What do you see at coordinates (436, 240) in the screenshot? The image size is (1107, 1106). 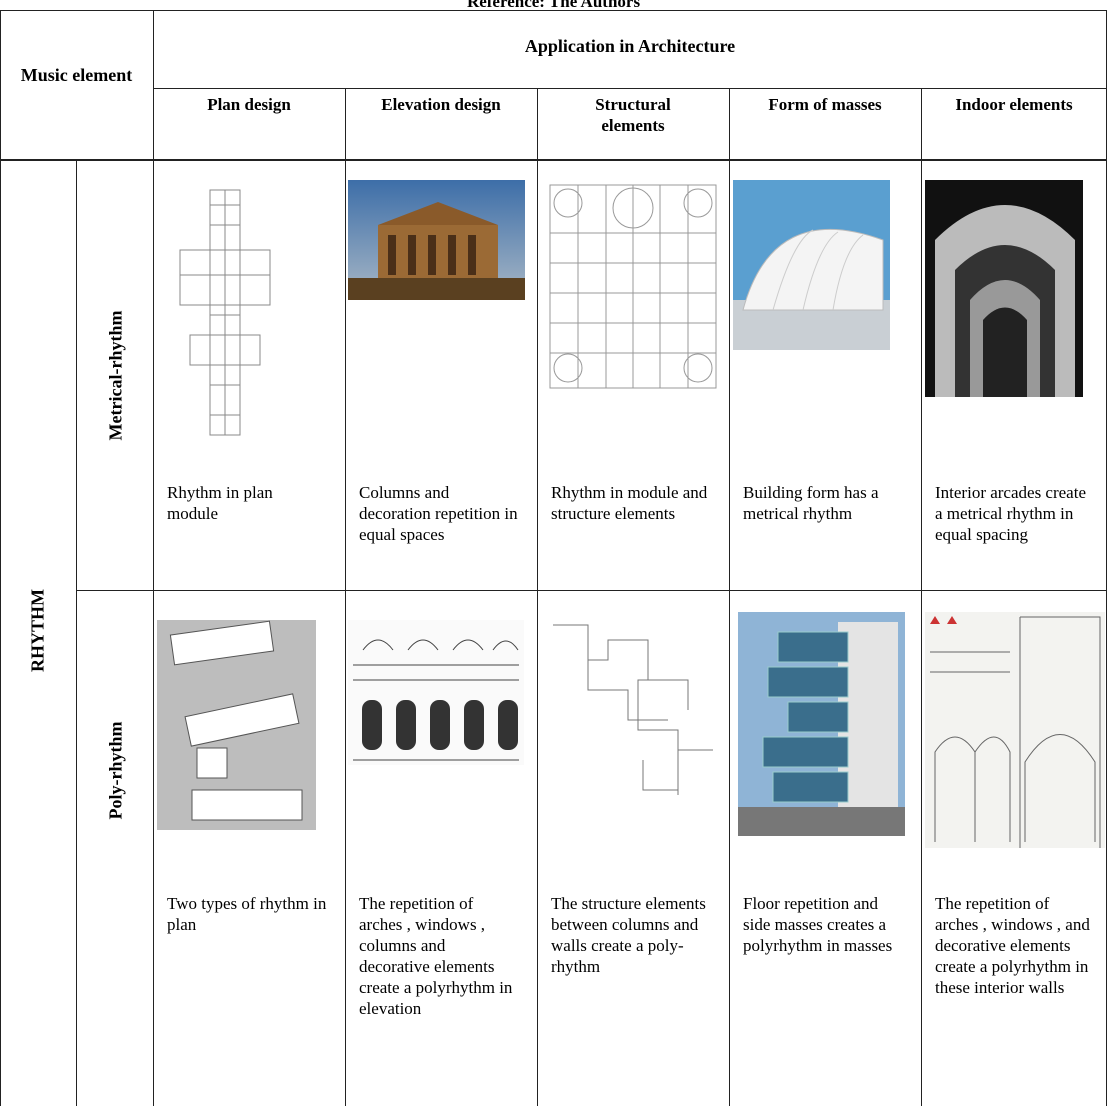 I see `temple-photo` at bounding box center [436, 240].